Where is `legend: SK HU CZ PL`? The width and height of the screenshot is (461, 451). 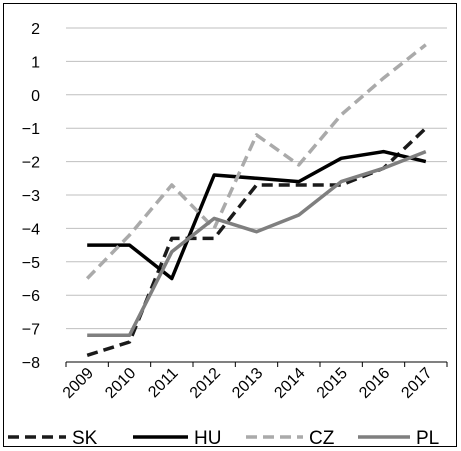 legend: SK HU CZ PL is located at coordinates (223, 438).